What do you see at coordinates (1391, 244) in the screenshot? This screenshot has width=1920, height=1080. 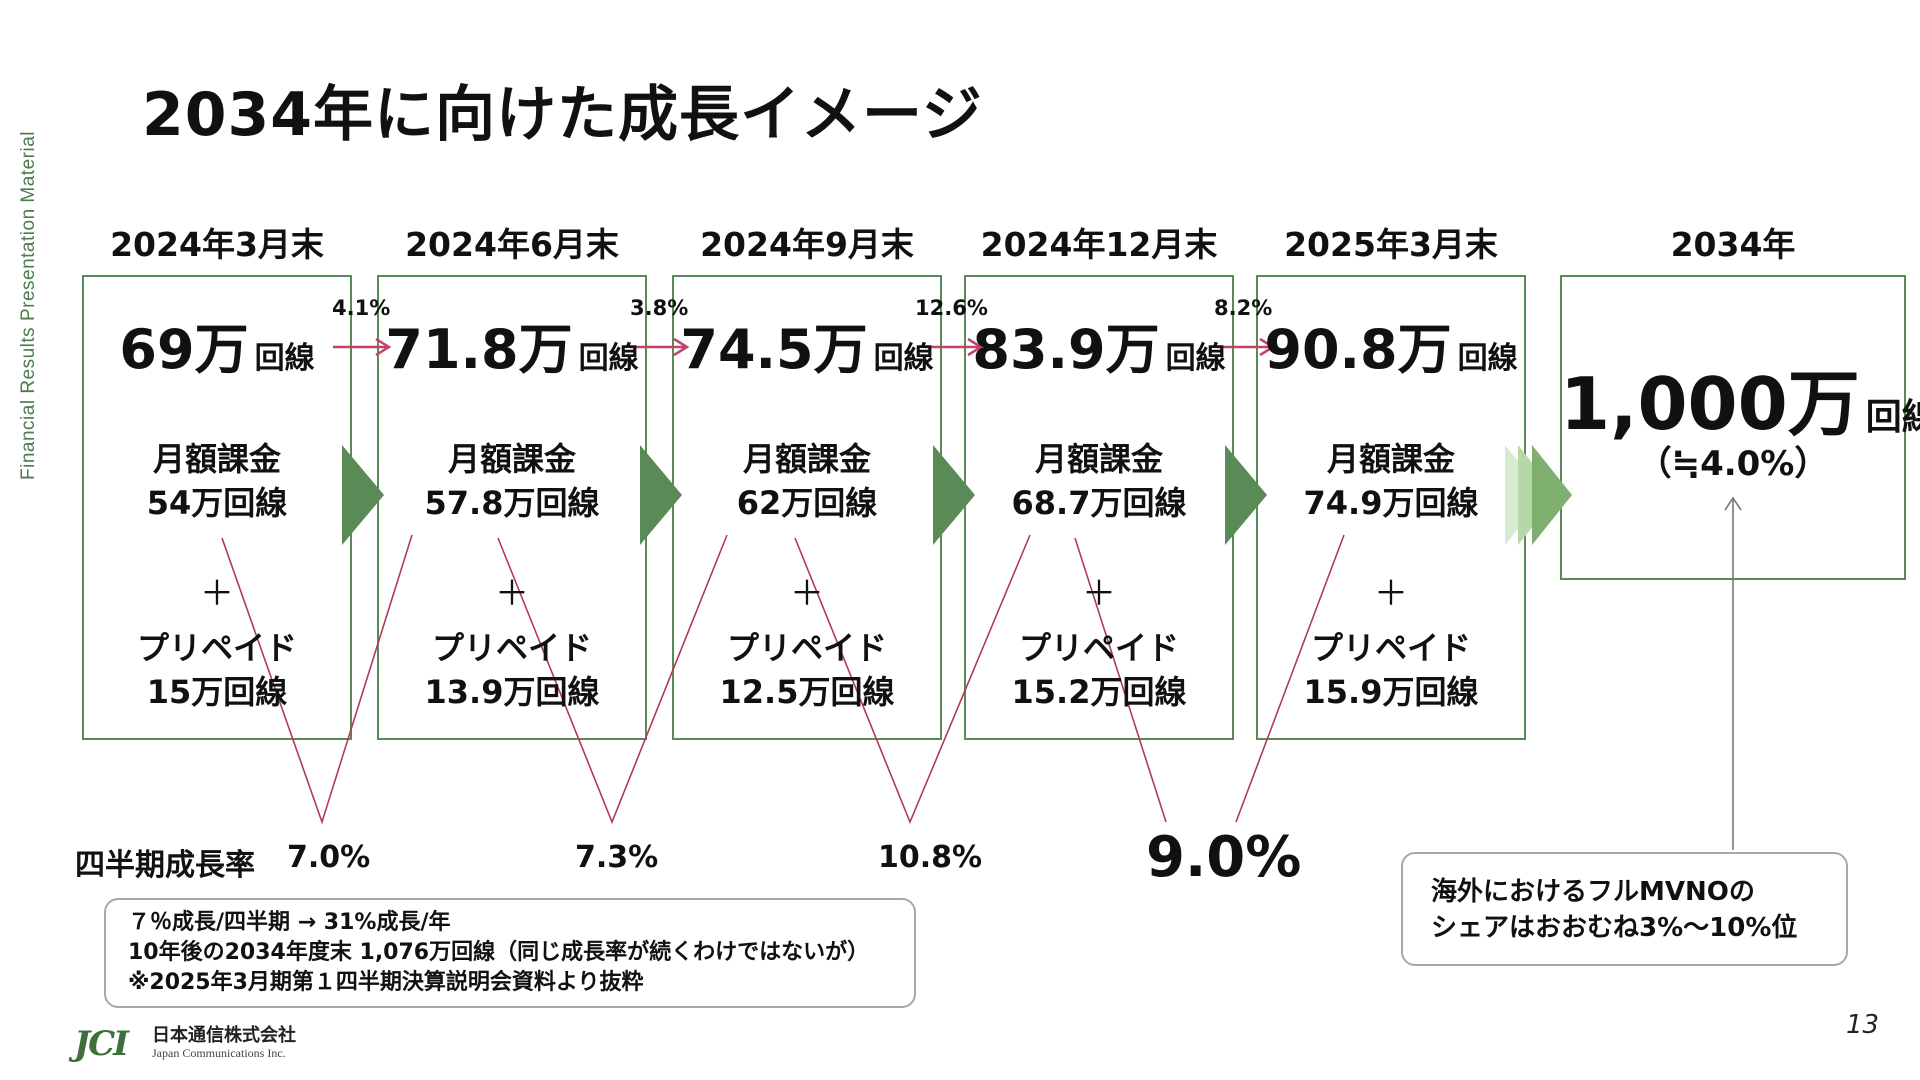 I see `period-label-5: 2025年3月末` at bounding box center [1391, 244].